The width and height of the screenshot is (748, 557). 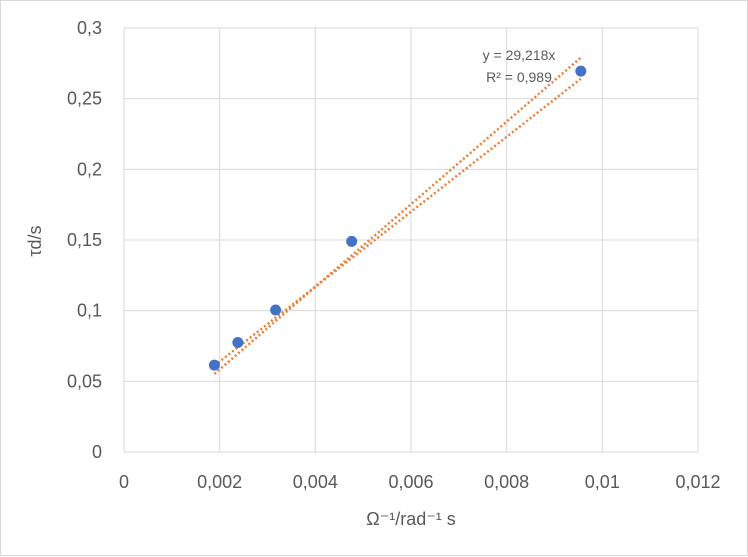 I want to click on y-tick-label: 0,25, so click(x=84, y=99).